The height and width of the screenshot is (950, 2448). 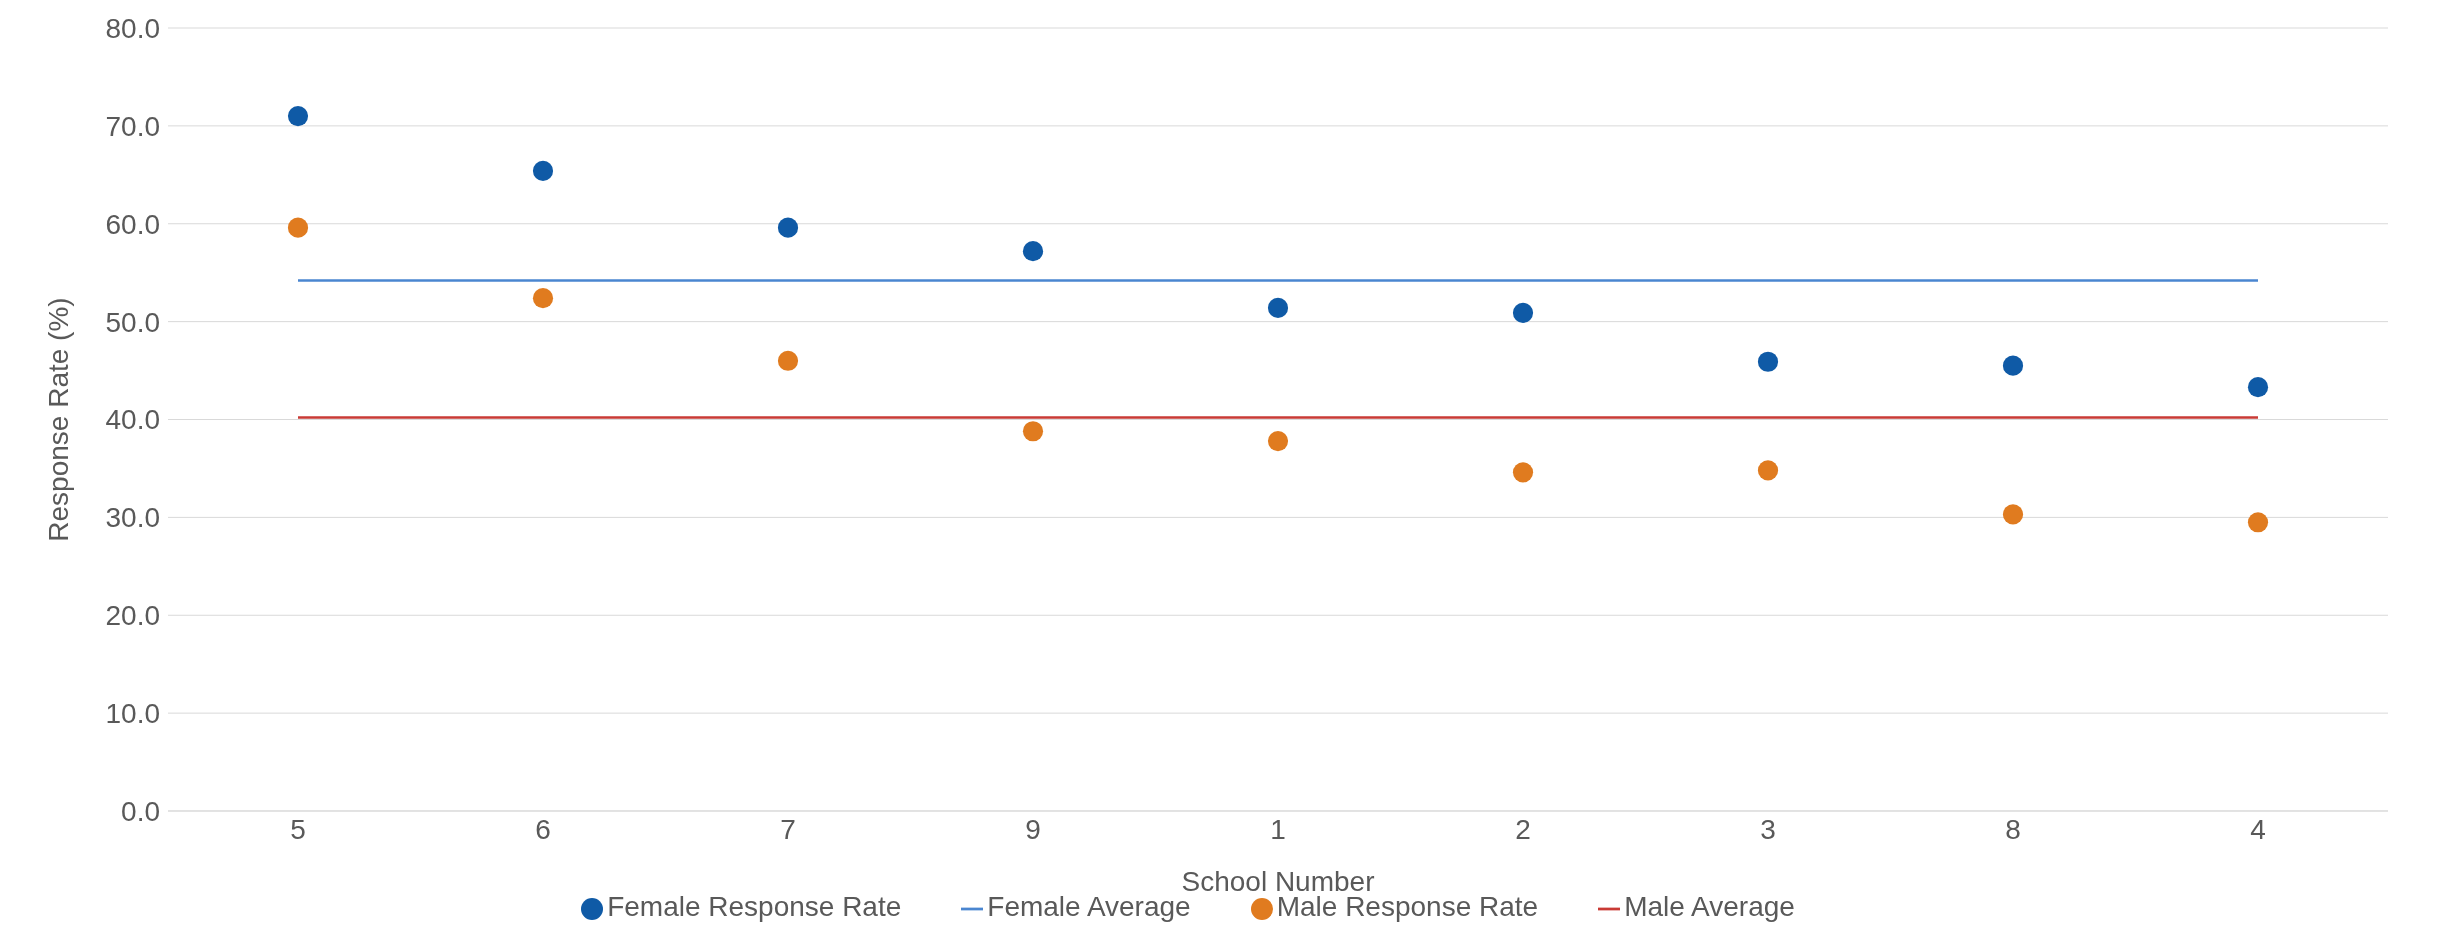 What do you see at coordinates (754, 906) in the screenshot?
I see `legend-label: Female Response Rate` at bounding box center [754, 906].